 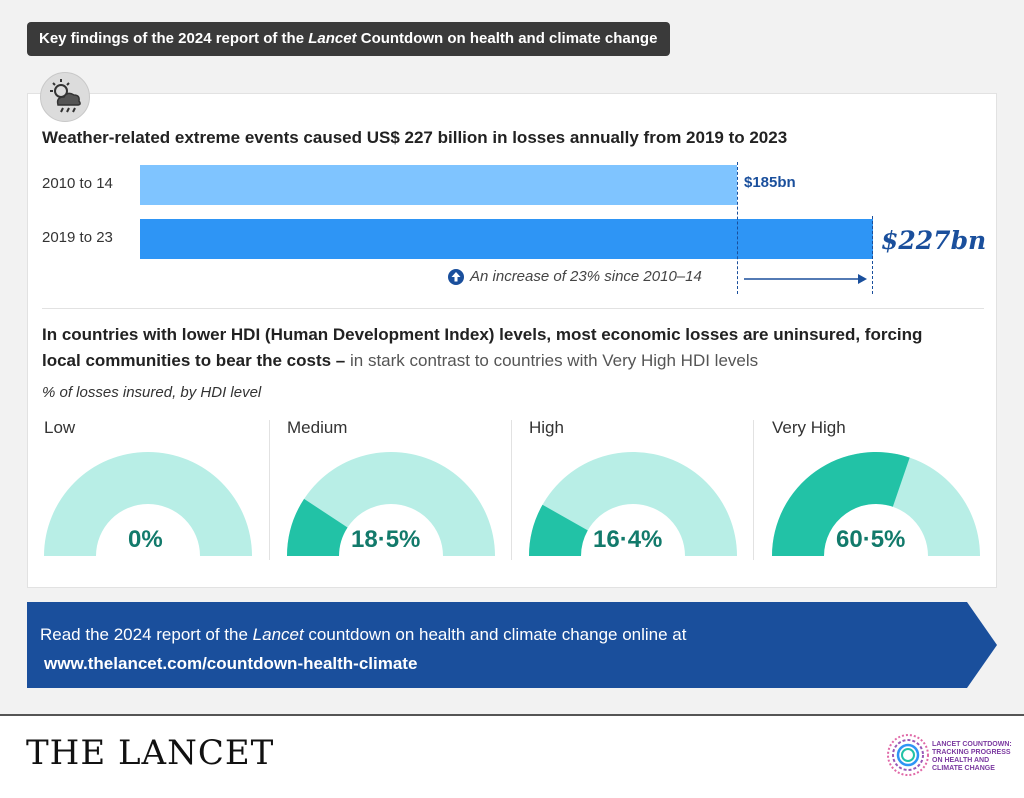 What do you see at coordinates (77, 237) in the screenshot?
I see `bar-label-2019: 2019 to 23` at bounding box center [77, 237].